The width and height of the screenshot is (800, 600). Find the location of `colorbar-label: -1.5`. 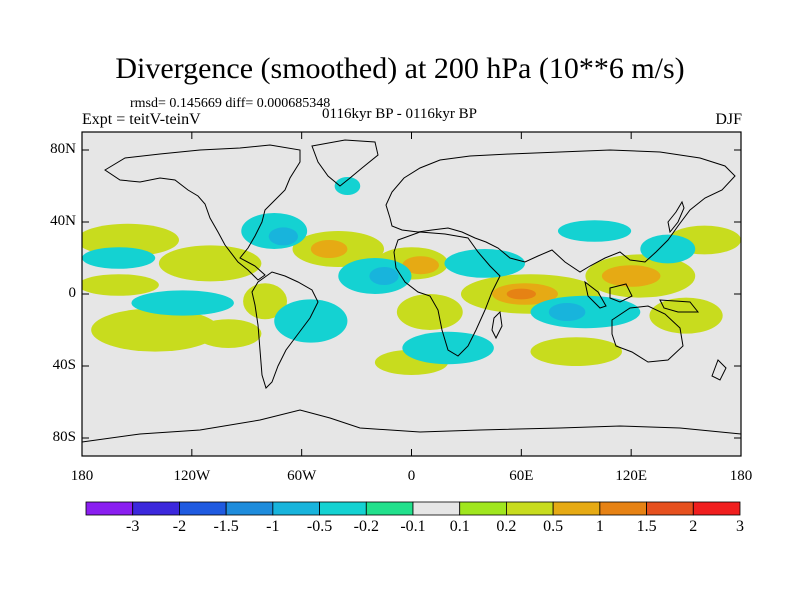

colorbar-label: -1.5 is located at coordinates (226, 526).